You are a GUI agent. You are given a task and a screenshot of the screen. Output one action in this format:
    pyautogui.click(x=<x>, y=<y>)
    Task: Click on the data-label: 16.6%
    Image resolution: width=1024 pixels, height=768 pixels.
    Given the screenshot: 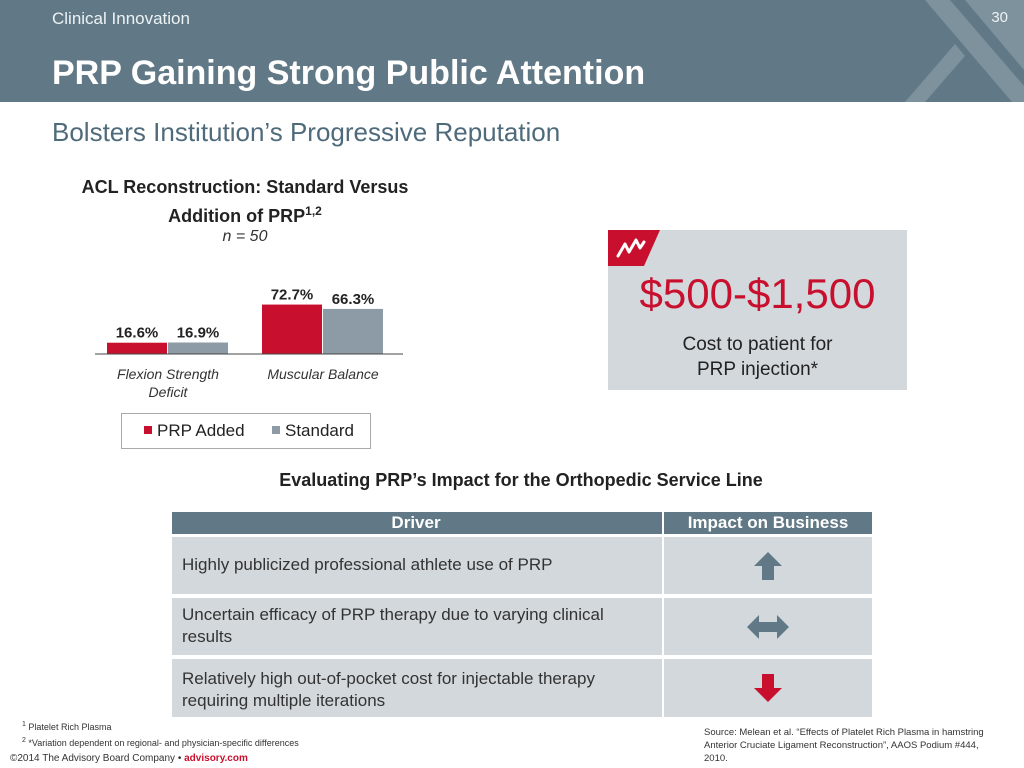 What is the action you would take?
    pyautogui.click(x=137, y=333)
    